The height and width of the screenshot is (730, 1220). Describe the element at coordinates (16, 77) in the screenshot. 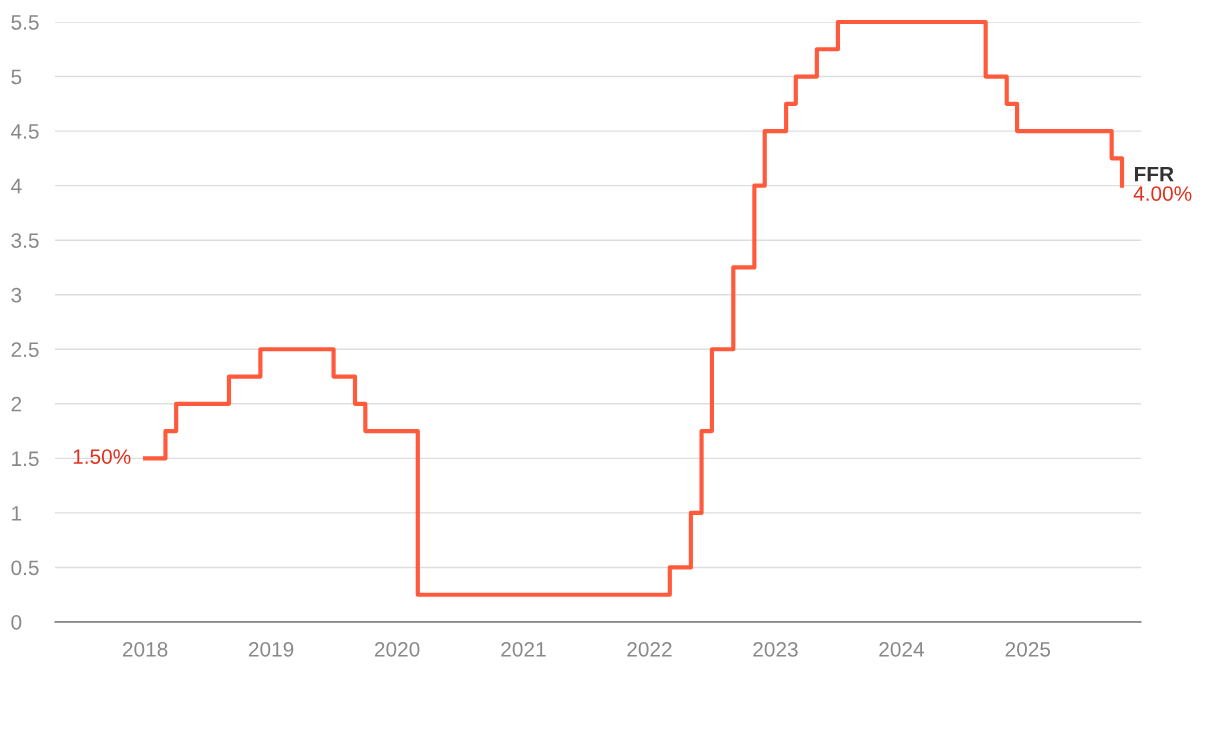

I see `y-tick-label: 5` at that location.